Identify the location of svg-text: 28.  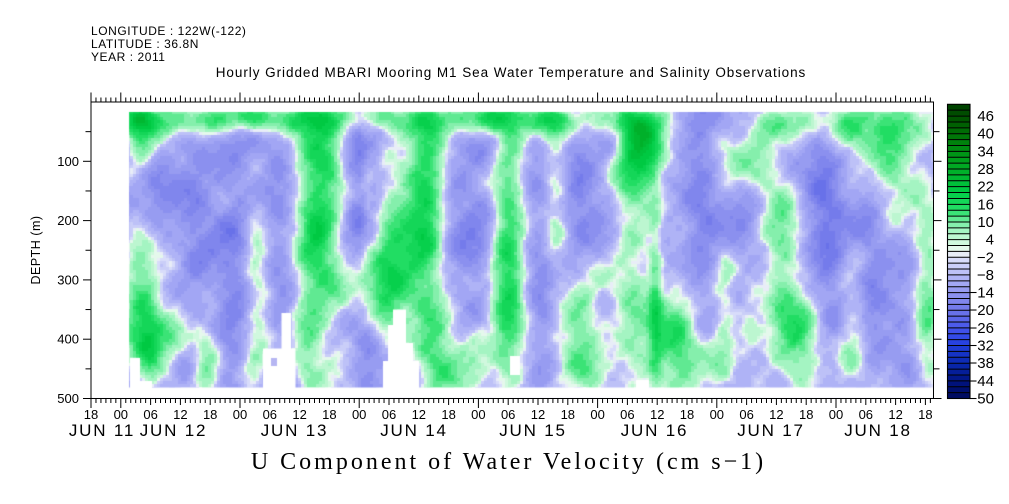
(985, 169).